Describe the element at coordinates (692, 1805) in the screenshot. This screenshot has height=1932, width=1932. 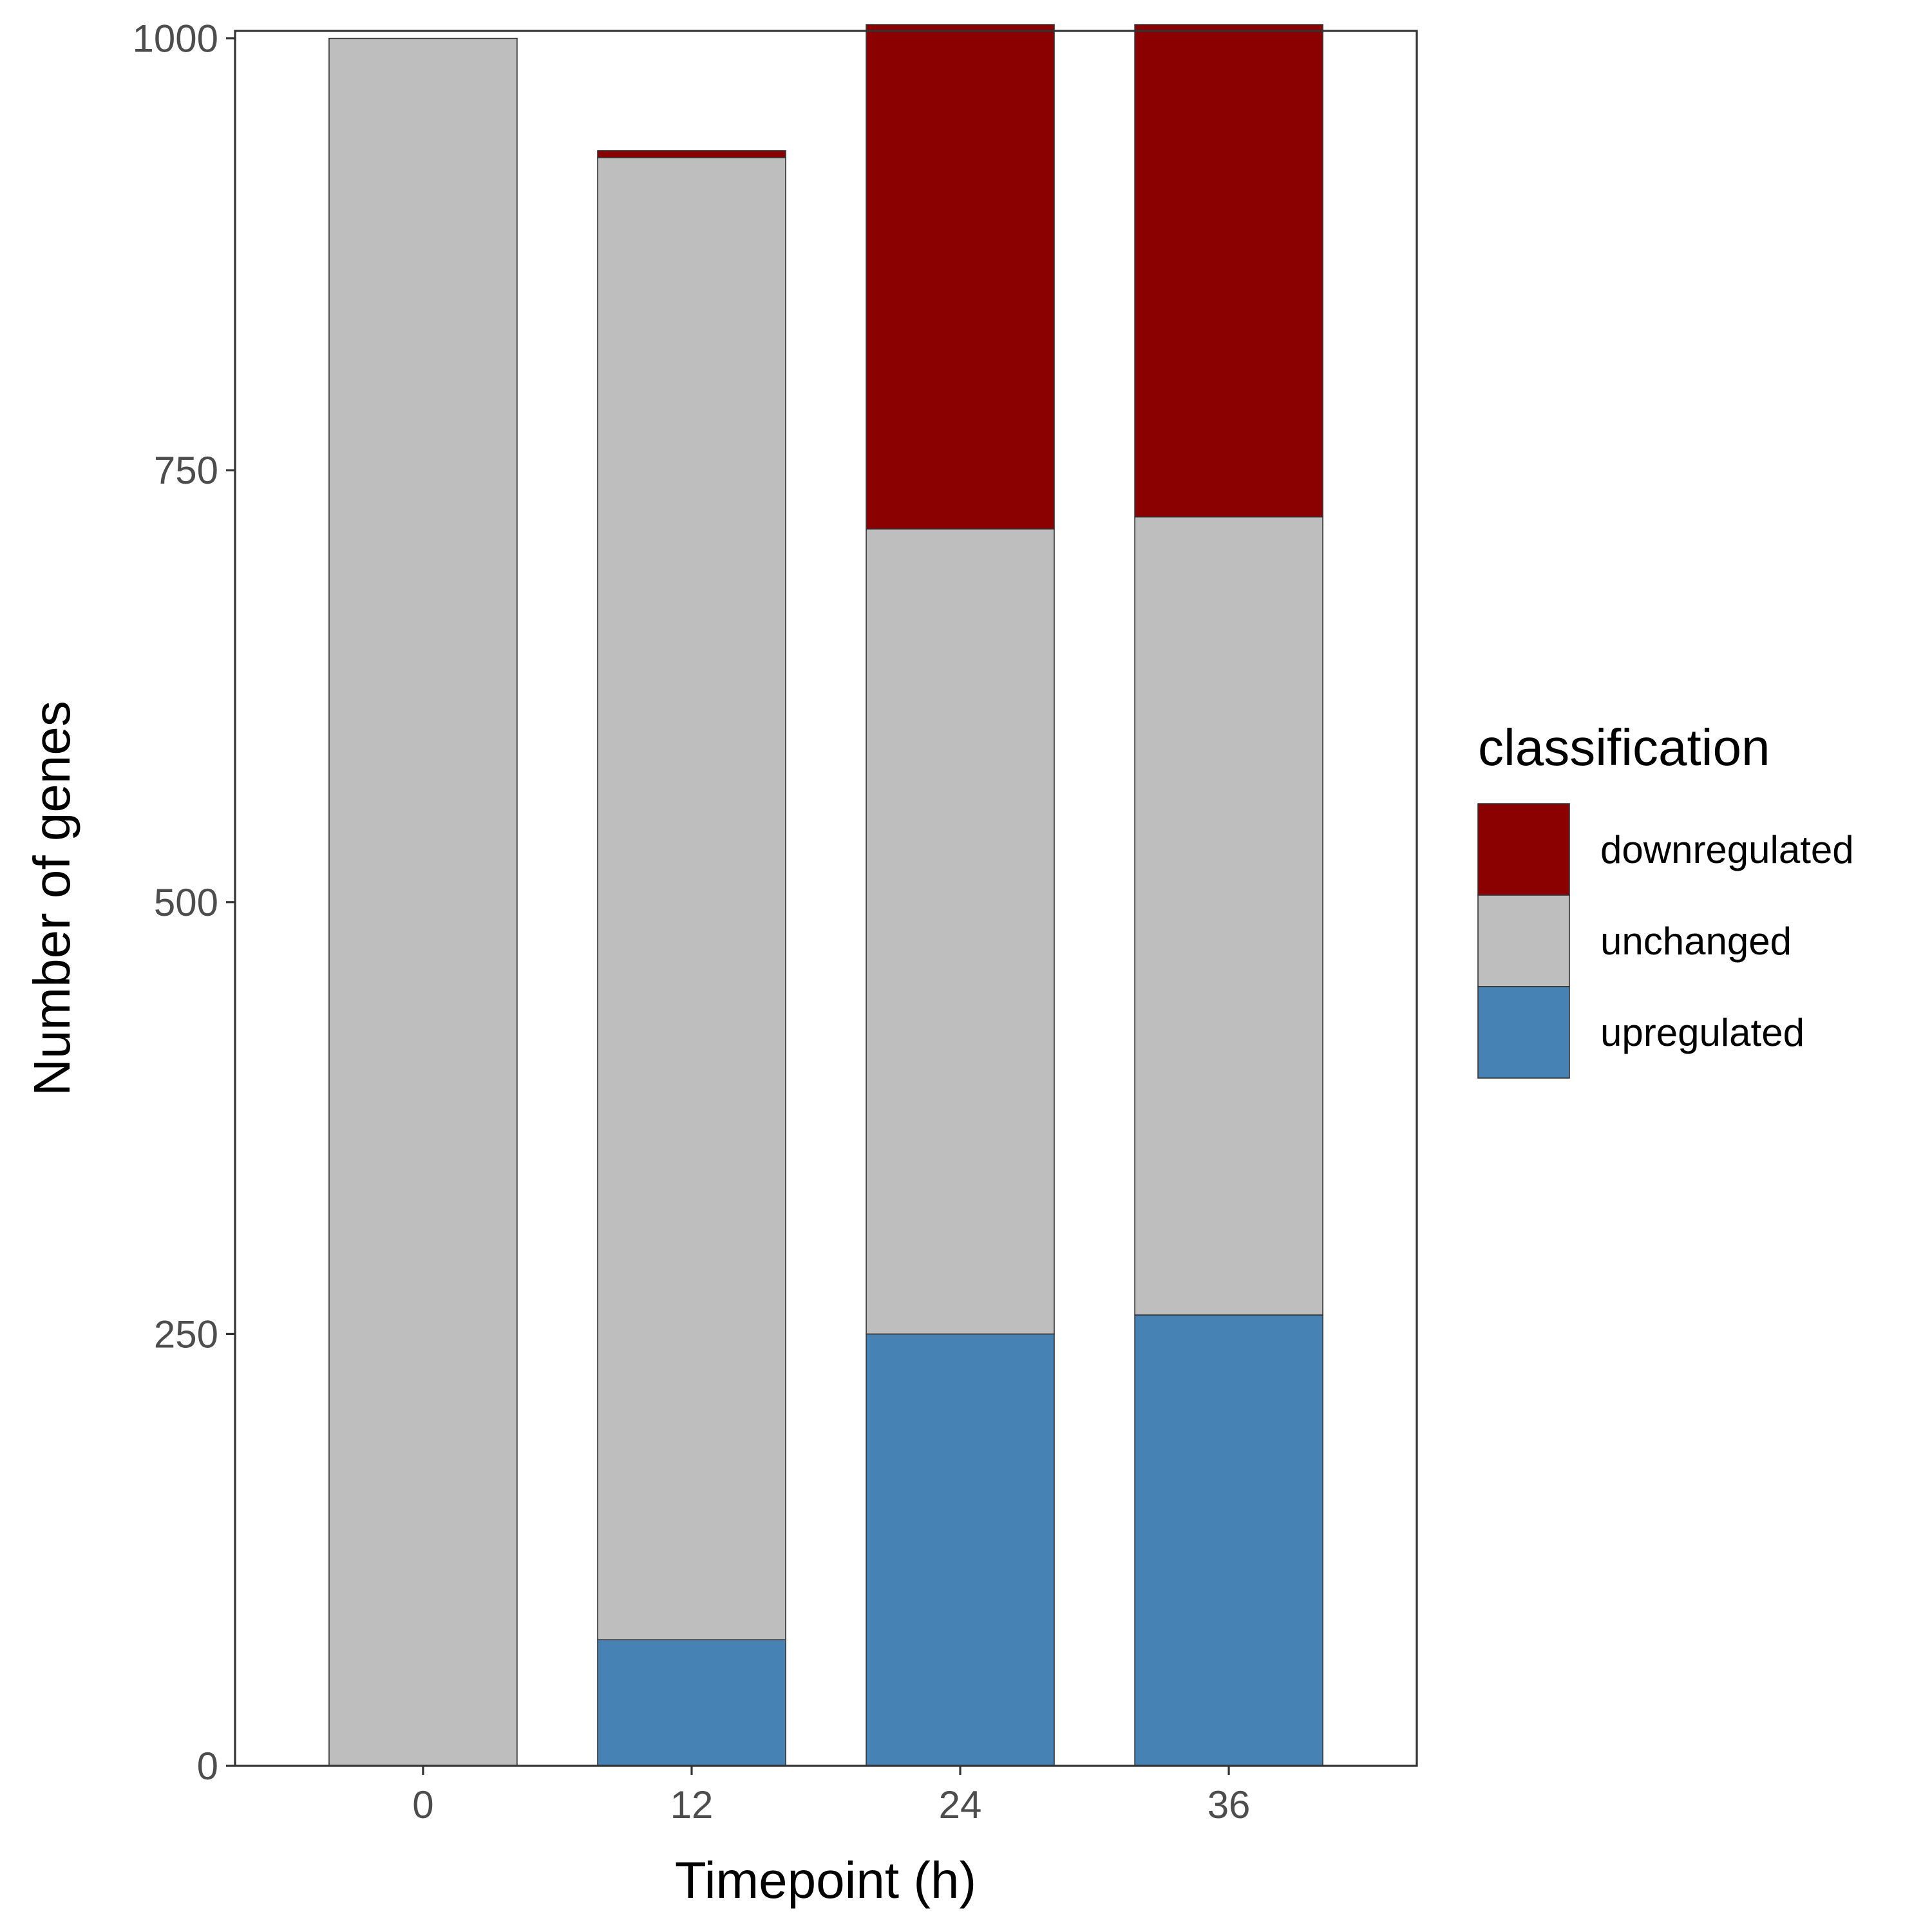
I see `x-tick-label-12: 12` at that location.